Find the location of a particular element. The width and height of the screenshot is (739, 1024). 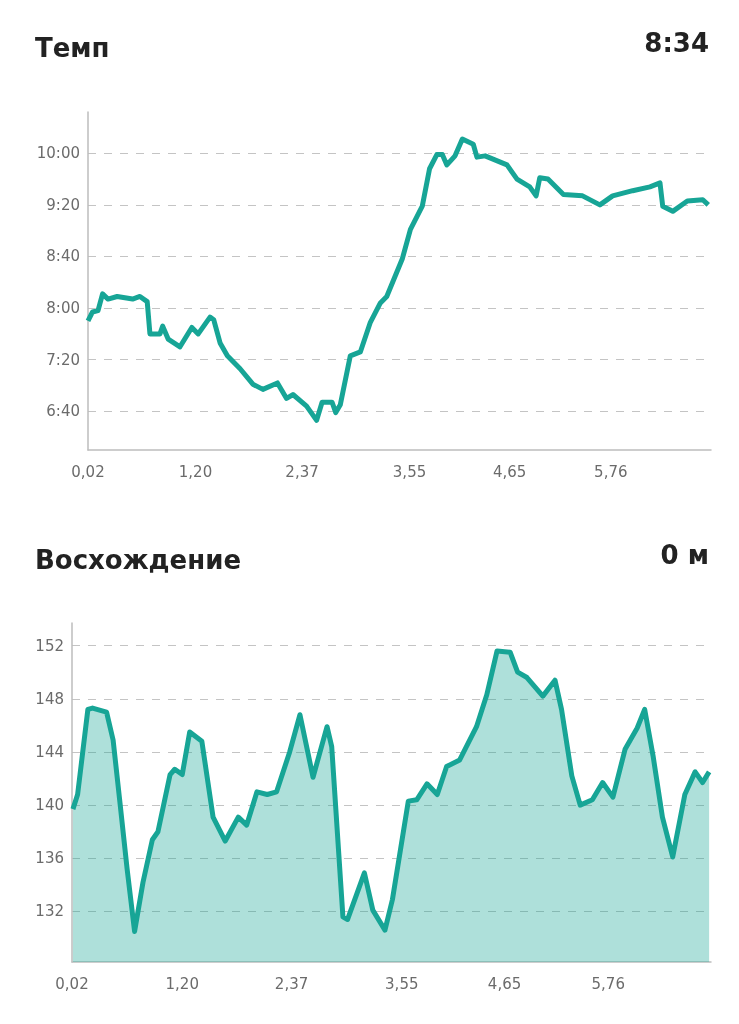

y-tick-label: 152 is located at coordinates (49, 645).